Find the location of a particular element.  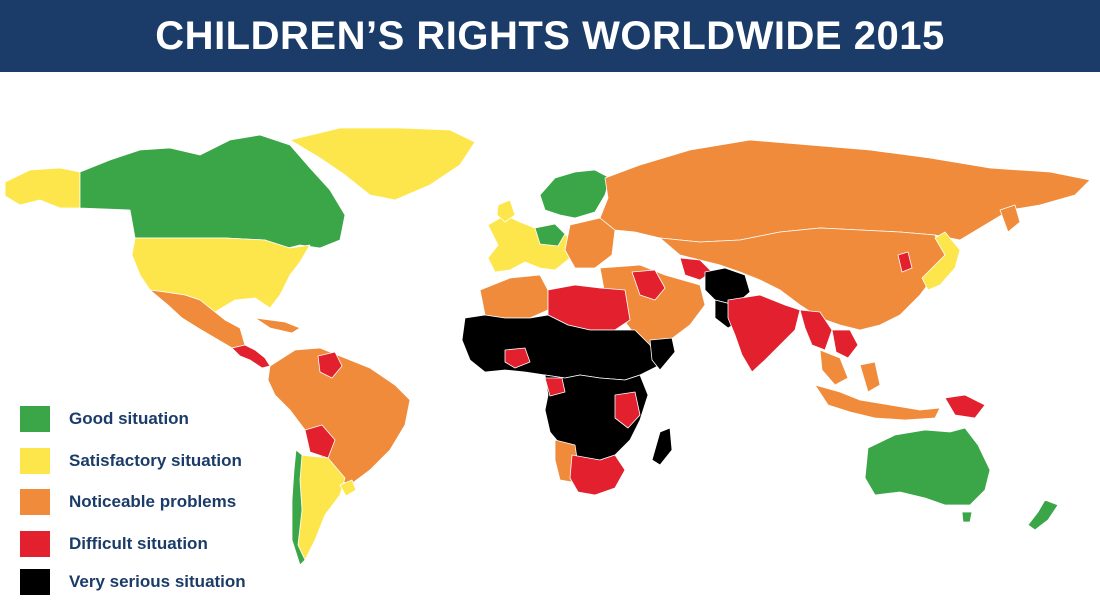

region-kenya-tanzania is located at coordinates (627, 410).